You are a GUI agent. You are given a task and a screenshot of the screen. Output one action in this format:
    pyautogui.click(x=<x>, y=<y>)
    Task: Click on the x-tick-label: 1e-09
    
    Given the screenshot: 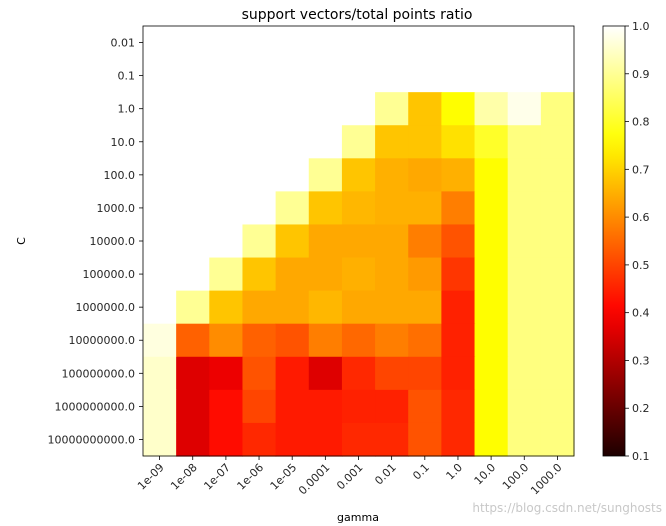 What is the action you would take?
    pyautogui.click(x=151, y=477)
    